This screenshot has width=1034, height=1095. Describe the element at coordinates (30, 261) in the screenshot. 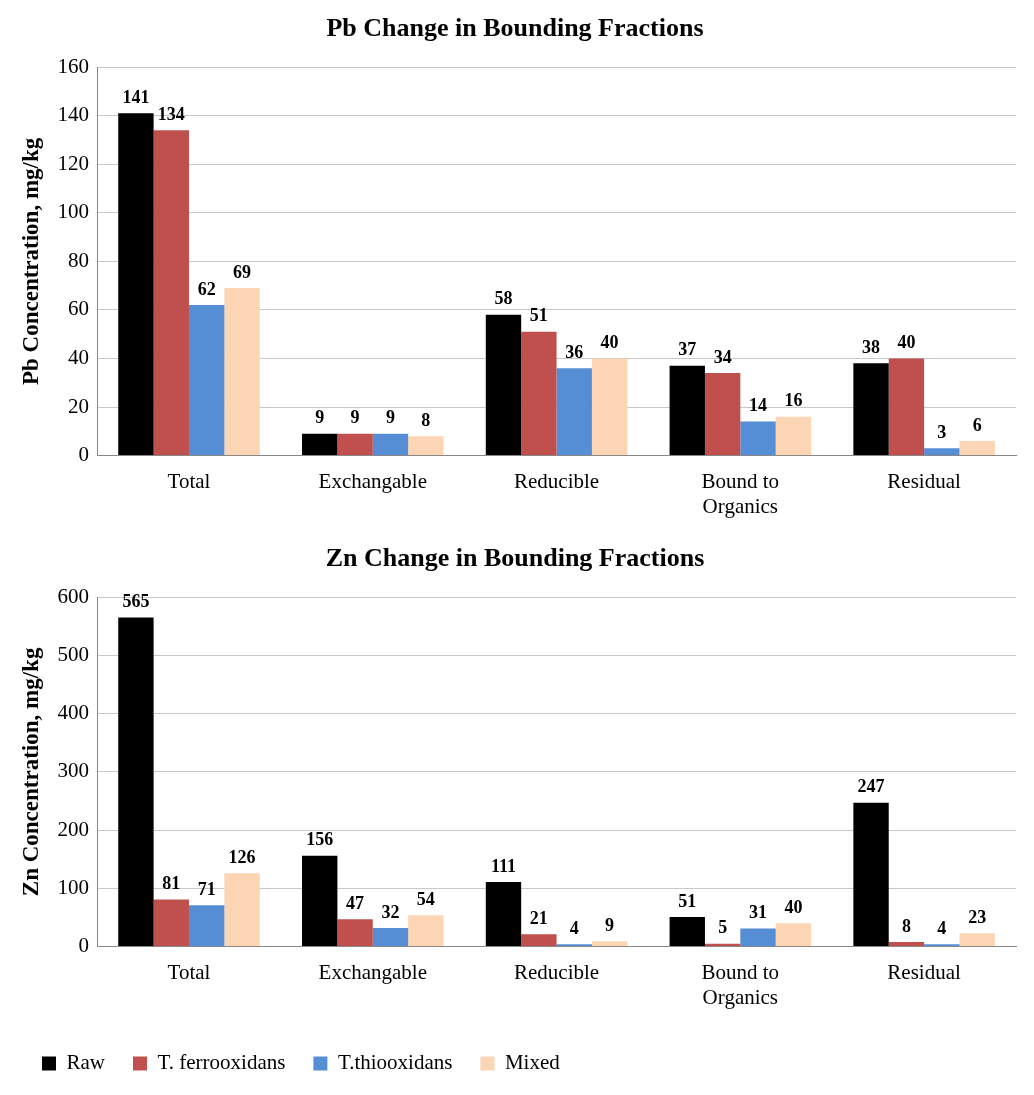

I see `y-axis-title: Pb Concentration, mg/kg` at that location.